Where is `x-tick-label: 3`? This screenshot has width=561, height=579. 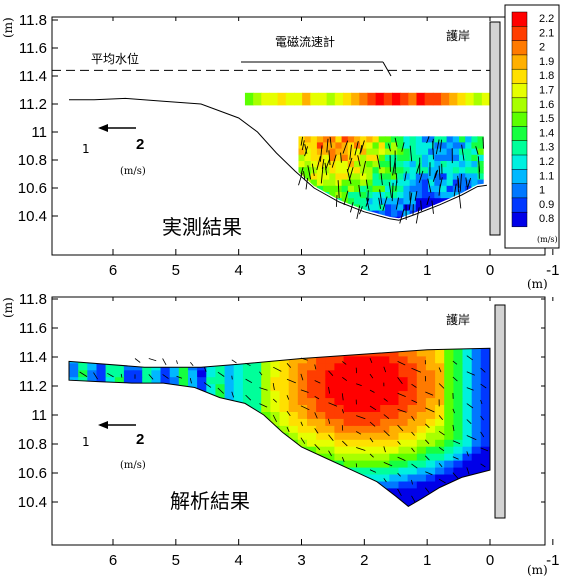
x-tick-label: 3 is located at coordinates (301, 560).